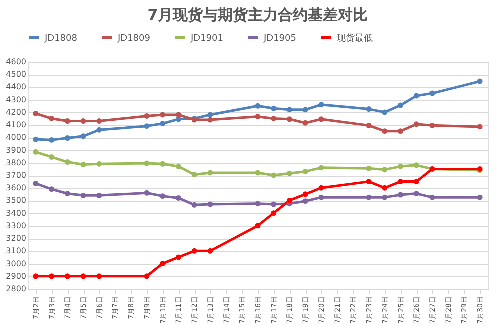  What do you see at coordinates (279, 39) in the screenshot?
I see `legend-label: JD1905` at bounding box center [279, 39].